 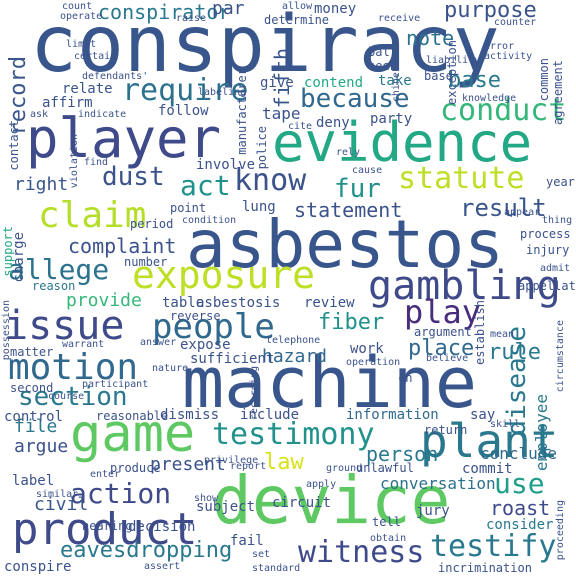 I want to click on word: game, so click(x=133, y=434).